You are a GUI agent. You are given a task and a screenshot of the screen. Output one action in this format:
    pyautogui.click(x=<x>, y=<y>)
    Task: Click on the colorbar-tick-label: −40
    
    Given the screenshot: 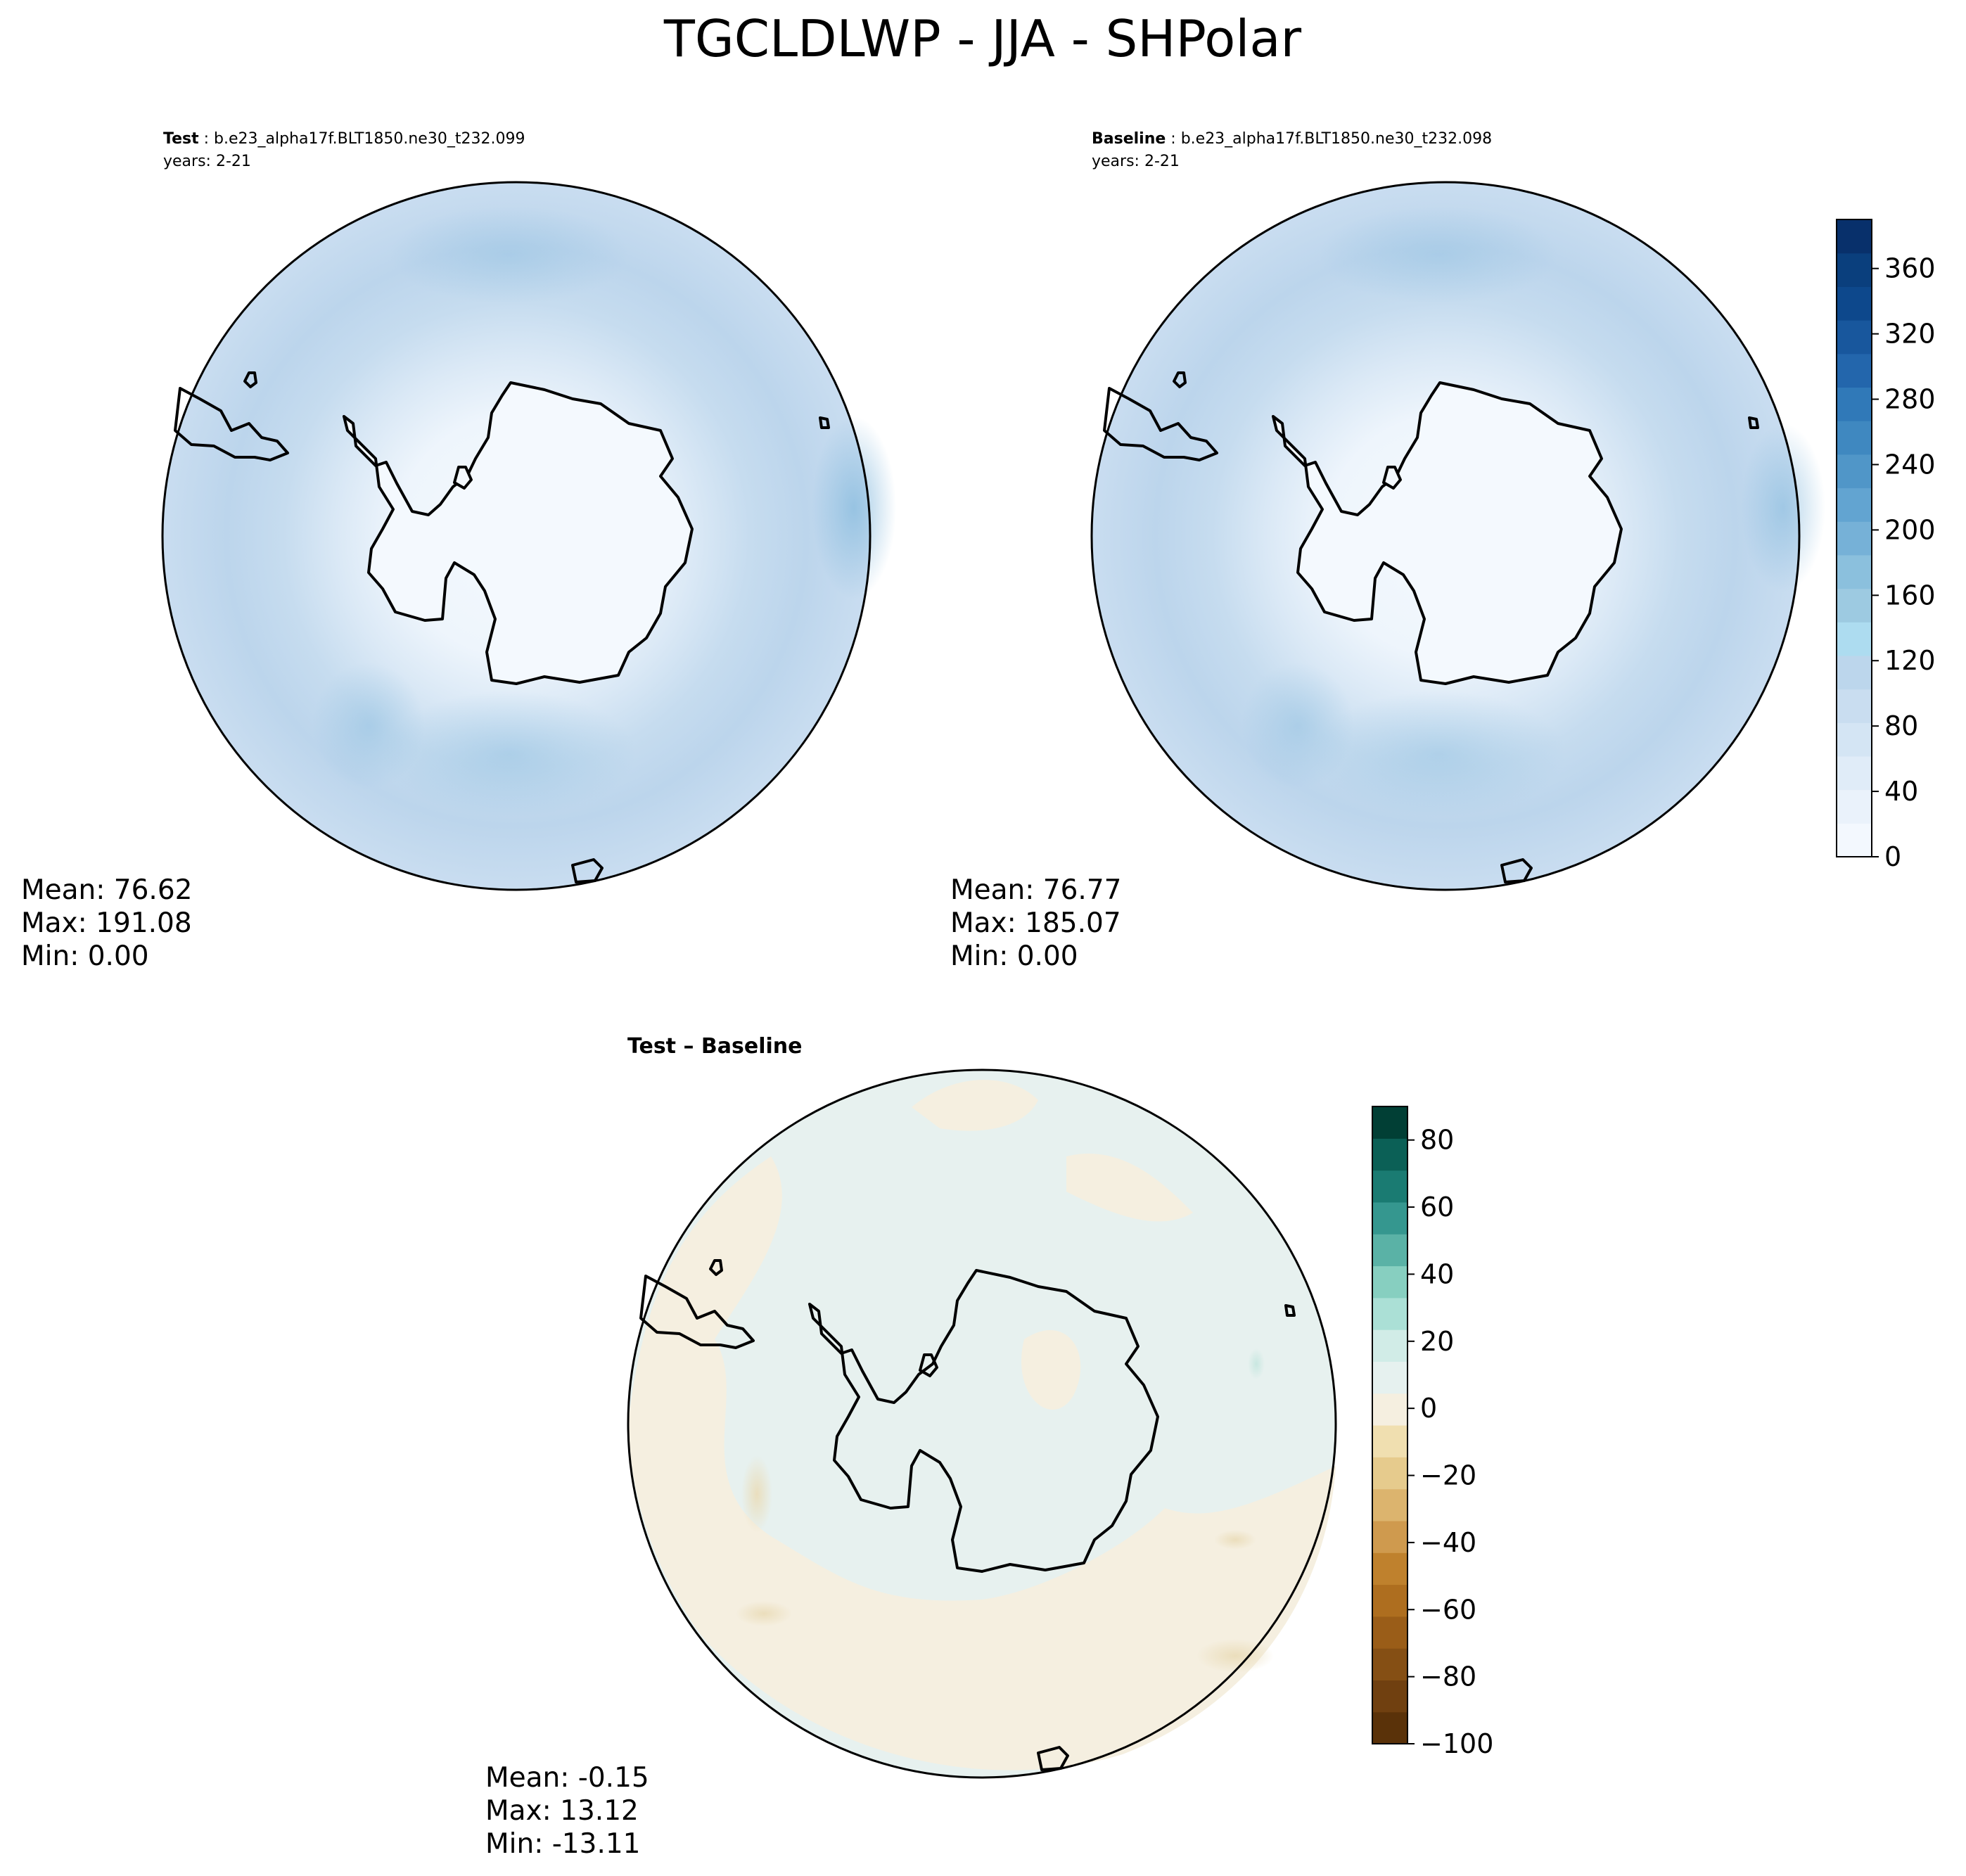 What is the action you would take?
    pyautogui.click(x=1448, y=1542)
    